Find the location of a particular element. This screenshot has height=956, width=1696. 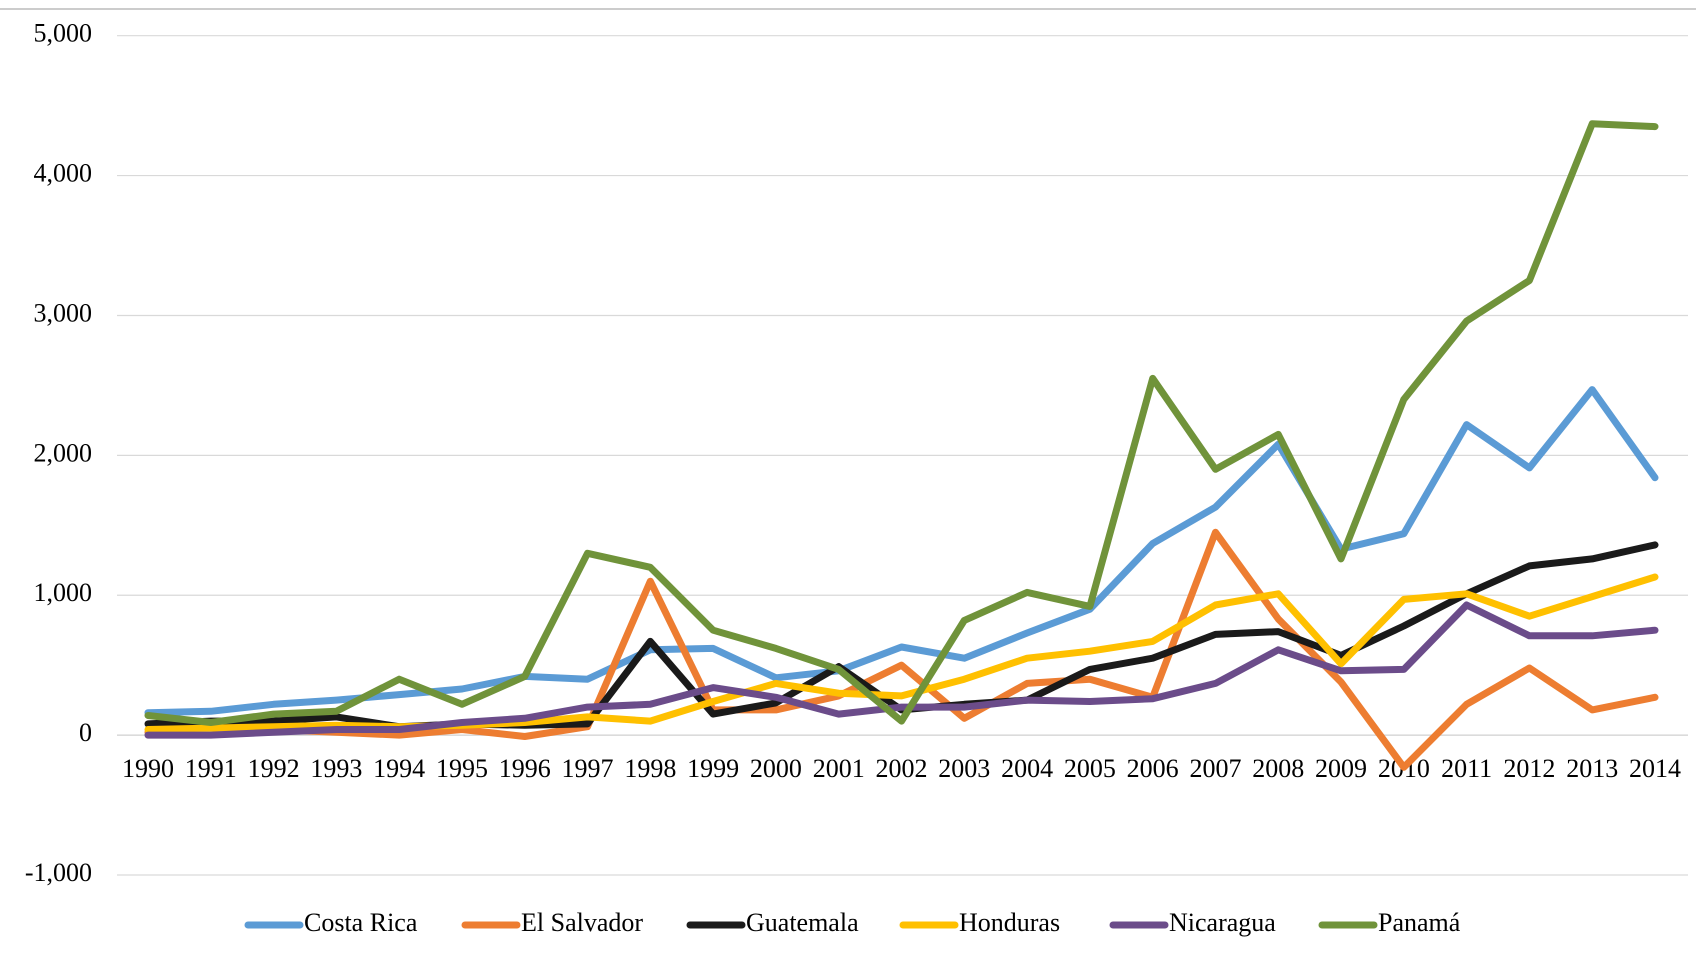

x-tick-label: 2000 is located at coordinates (776, 768).